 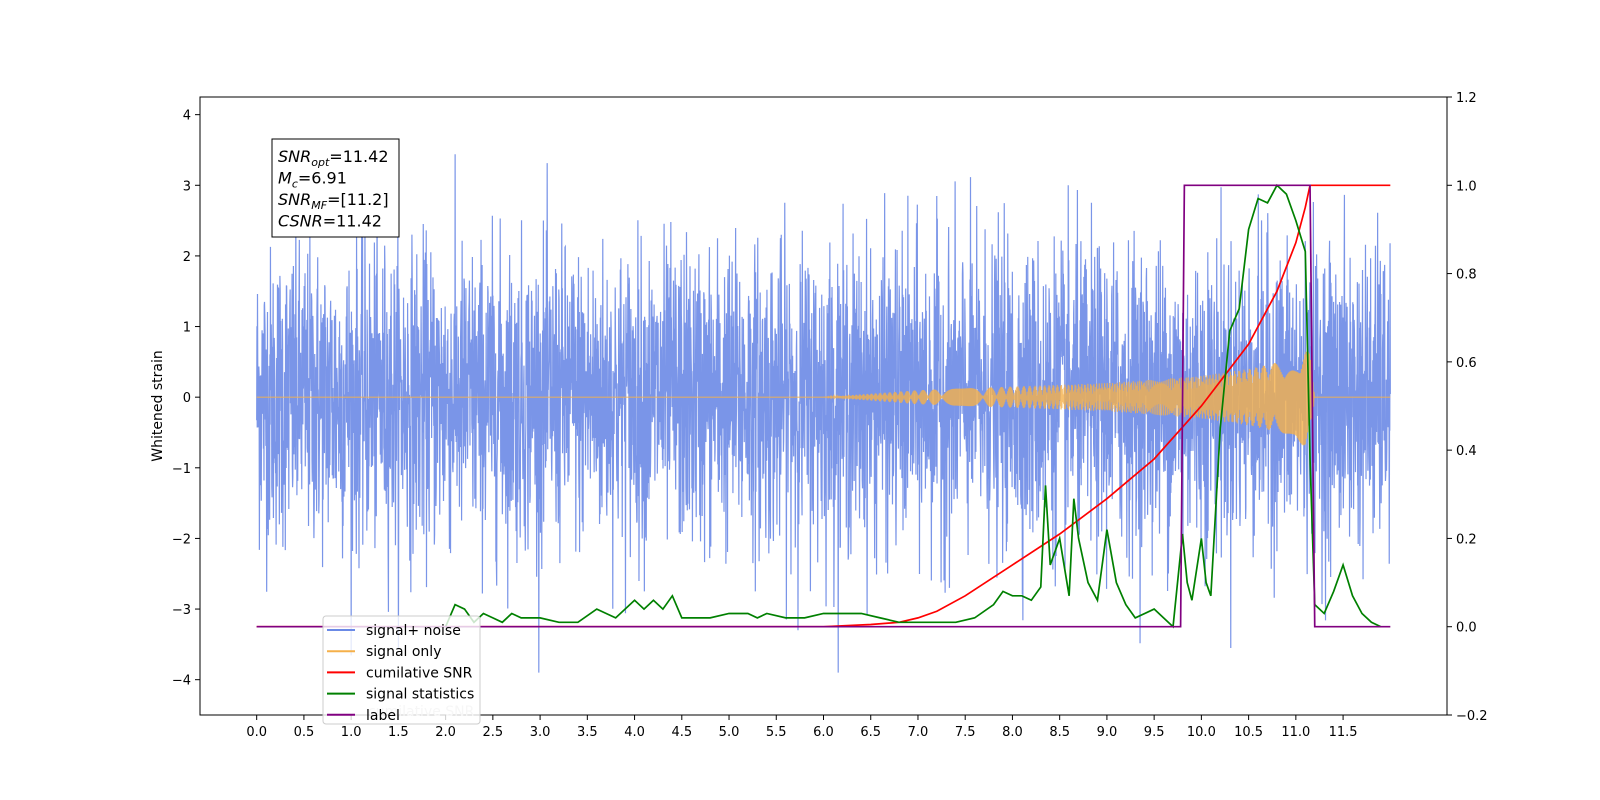 I want to click on x-tick-label: 9.5, so click(x=1154, y=732).